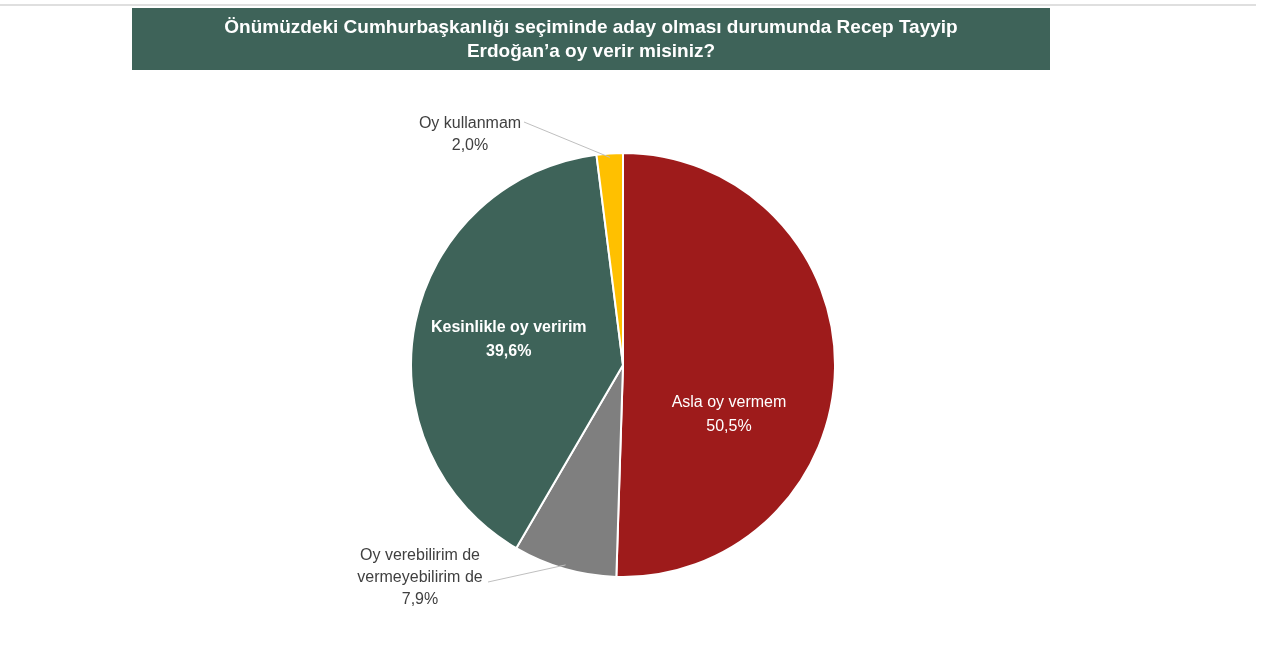  I want to click on slice-label: Kesinlikle oy veririm, so click(508, 326).